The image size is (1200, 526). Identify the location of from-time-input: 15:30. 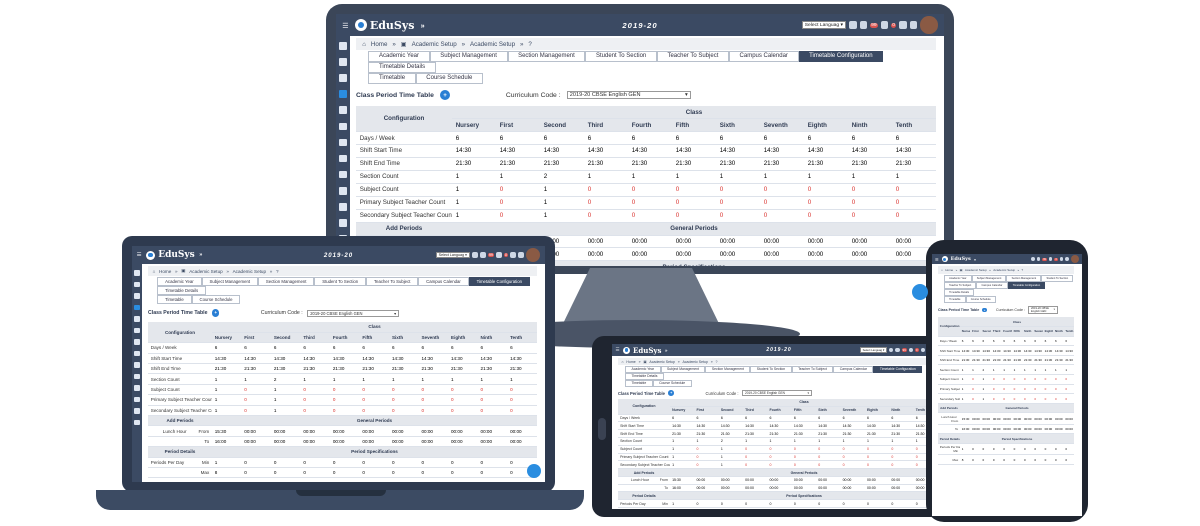
(965, 418).